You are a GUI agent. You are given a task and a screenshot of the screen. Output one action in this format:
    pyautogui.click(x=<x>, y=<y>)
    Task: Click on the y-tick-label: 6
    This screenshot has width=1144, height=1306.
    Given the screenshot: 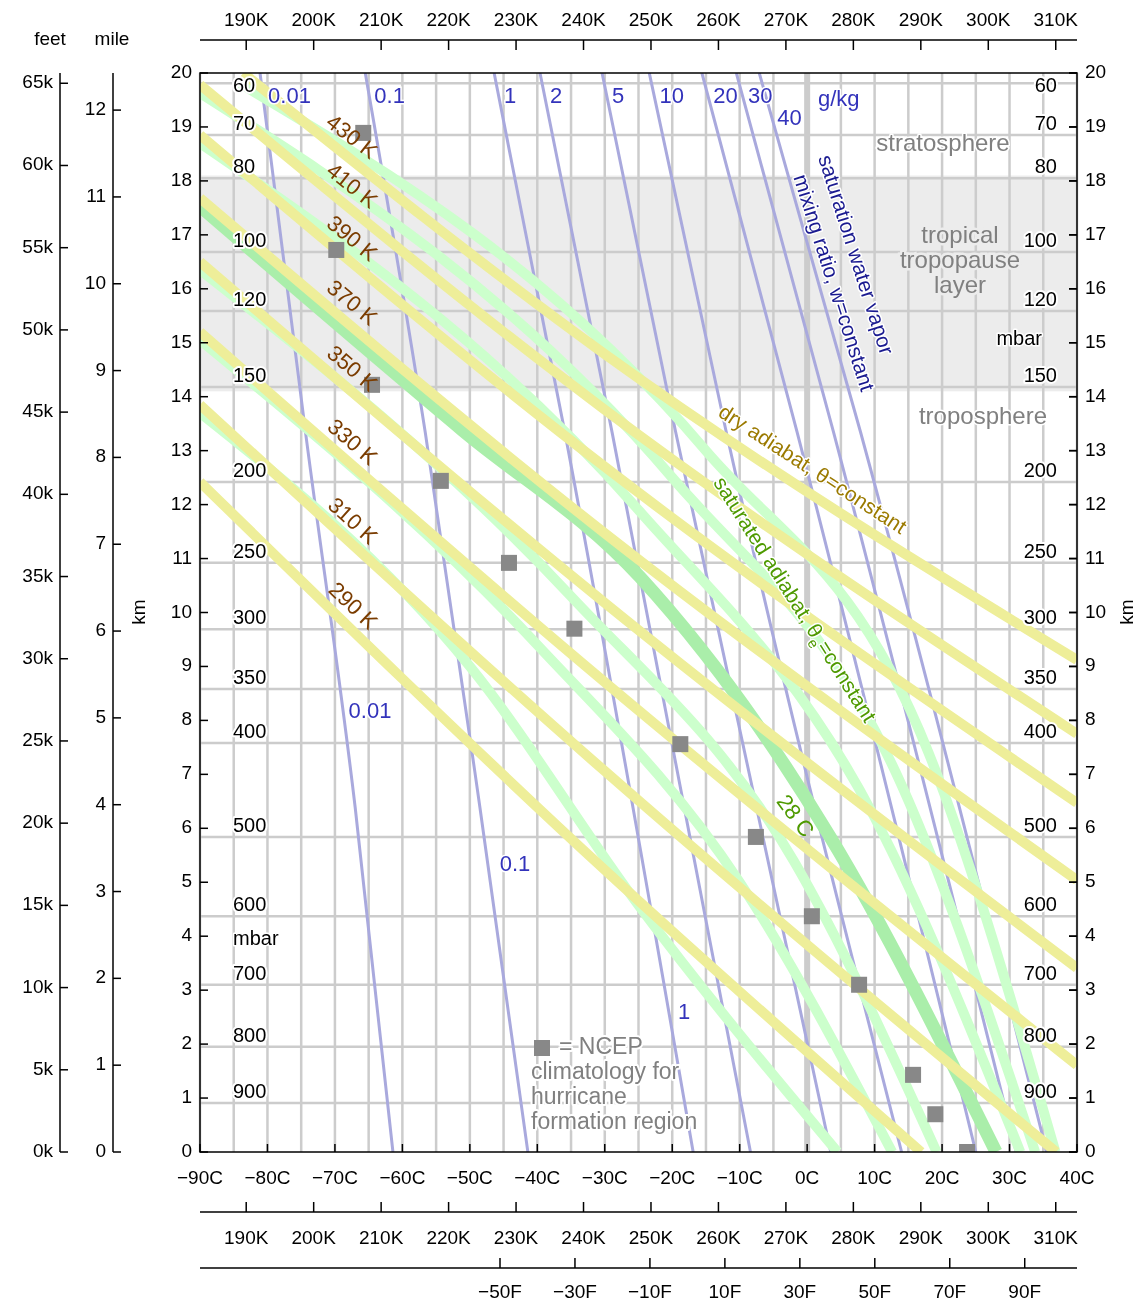 What is the action you would take?
    pyautogui.click(x=186, y=827)
    